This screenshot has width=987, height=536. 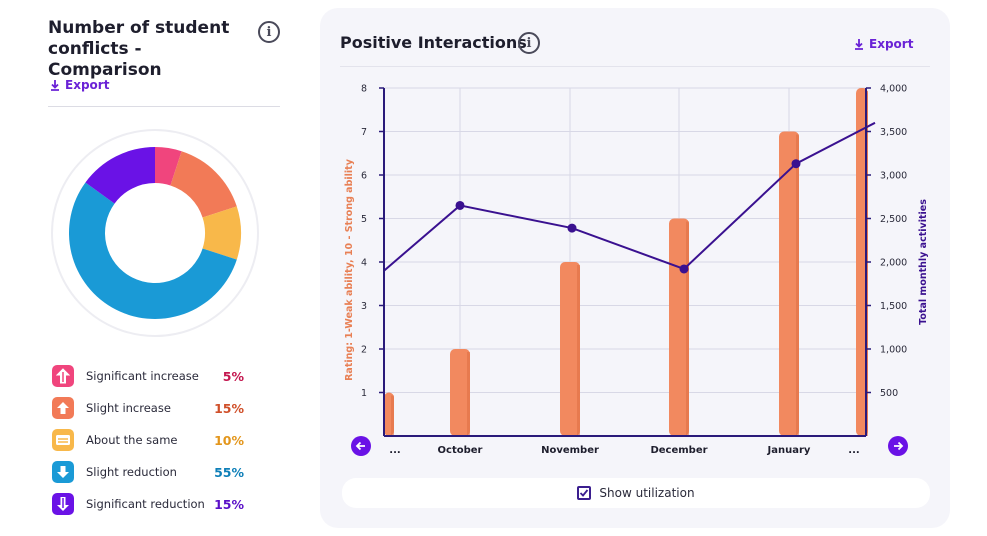 I want to click on donut-svg, so click(x=155, y=233).